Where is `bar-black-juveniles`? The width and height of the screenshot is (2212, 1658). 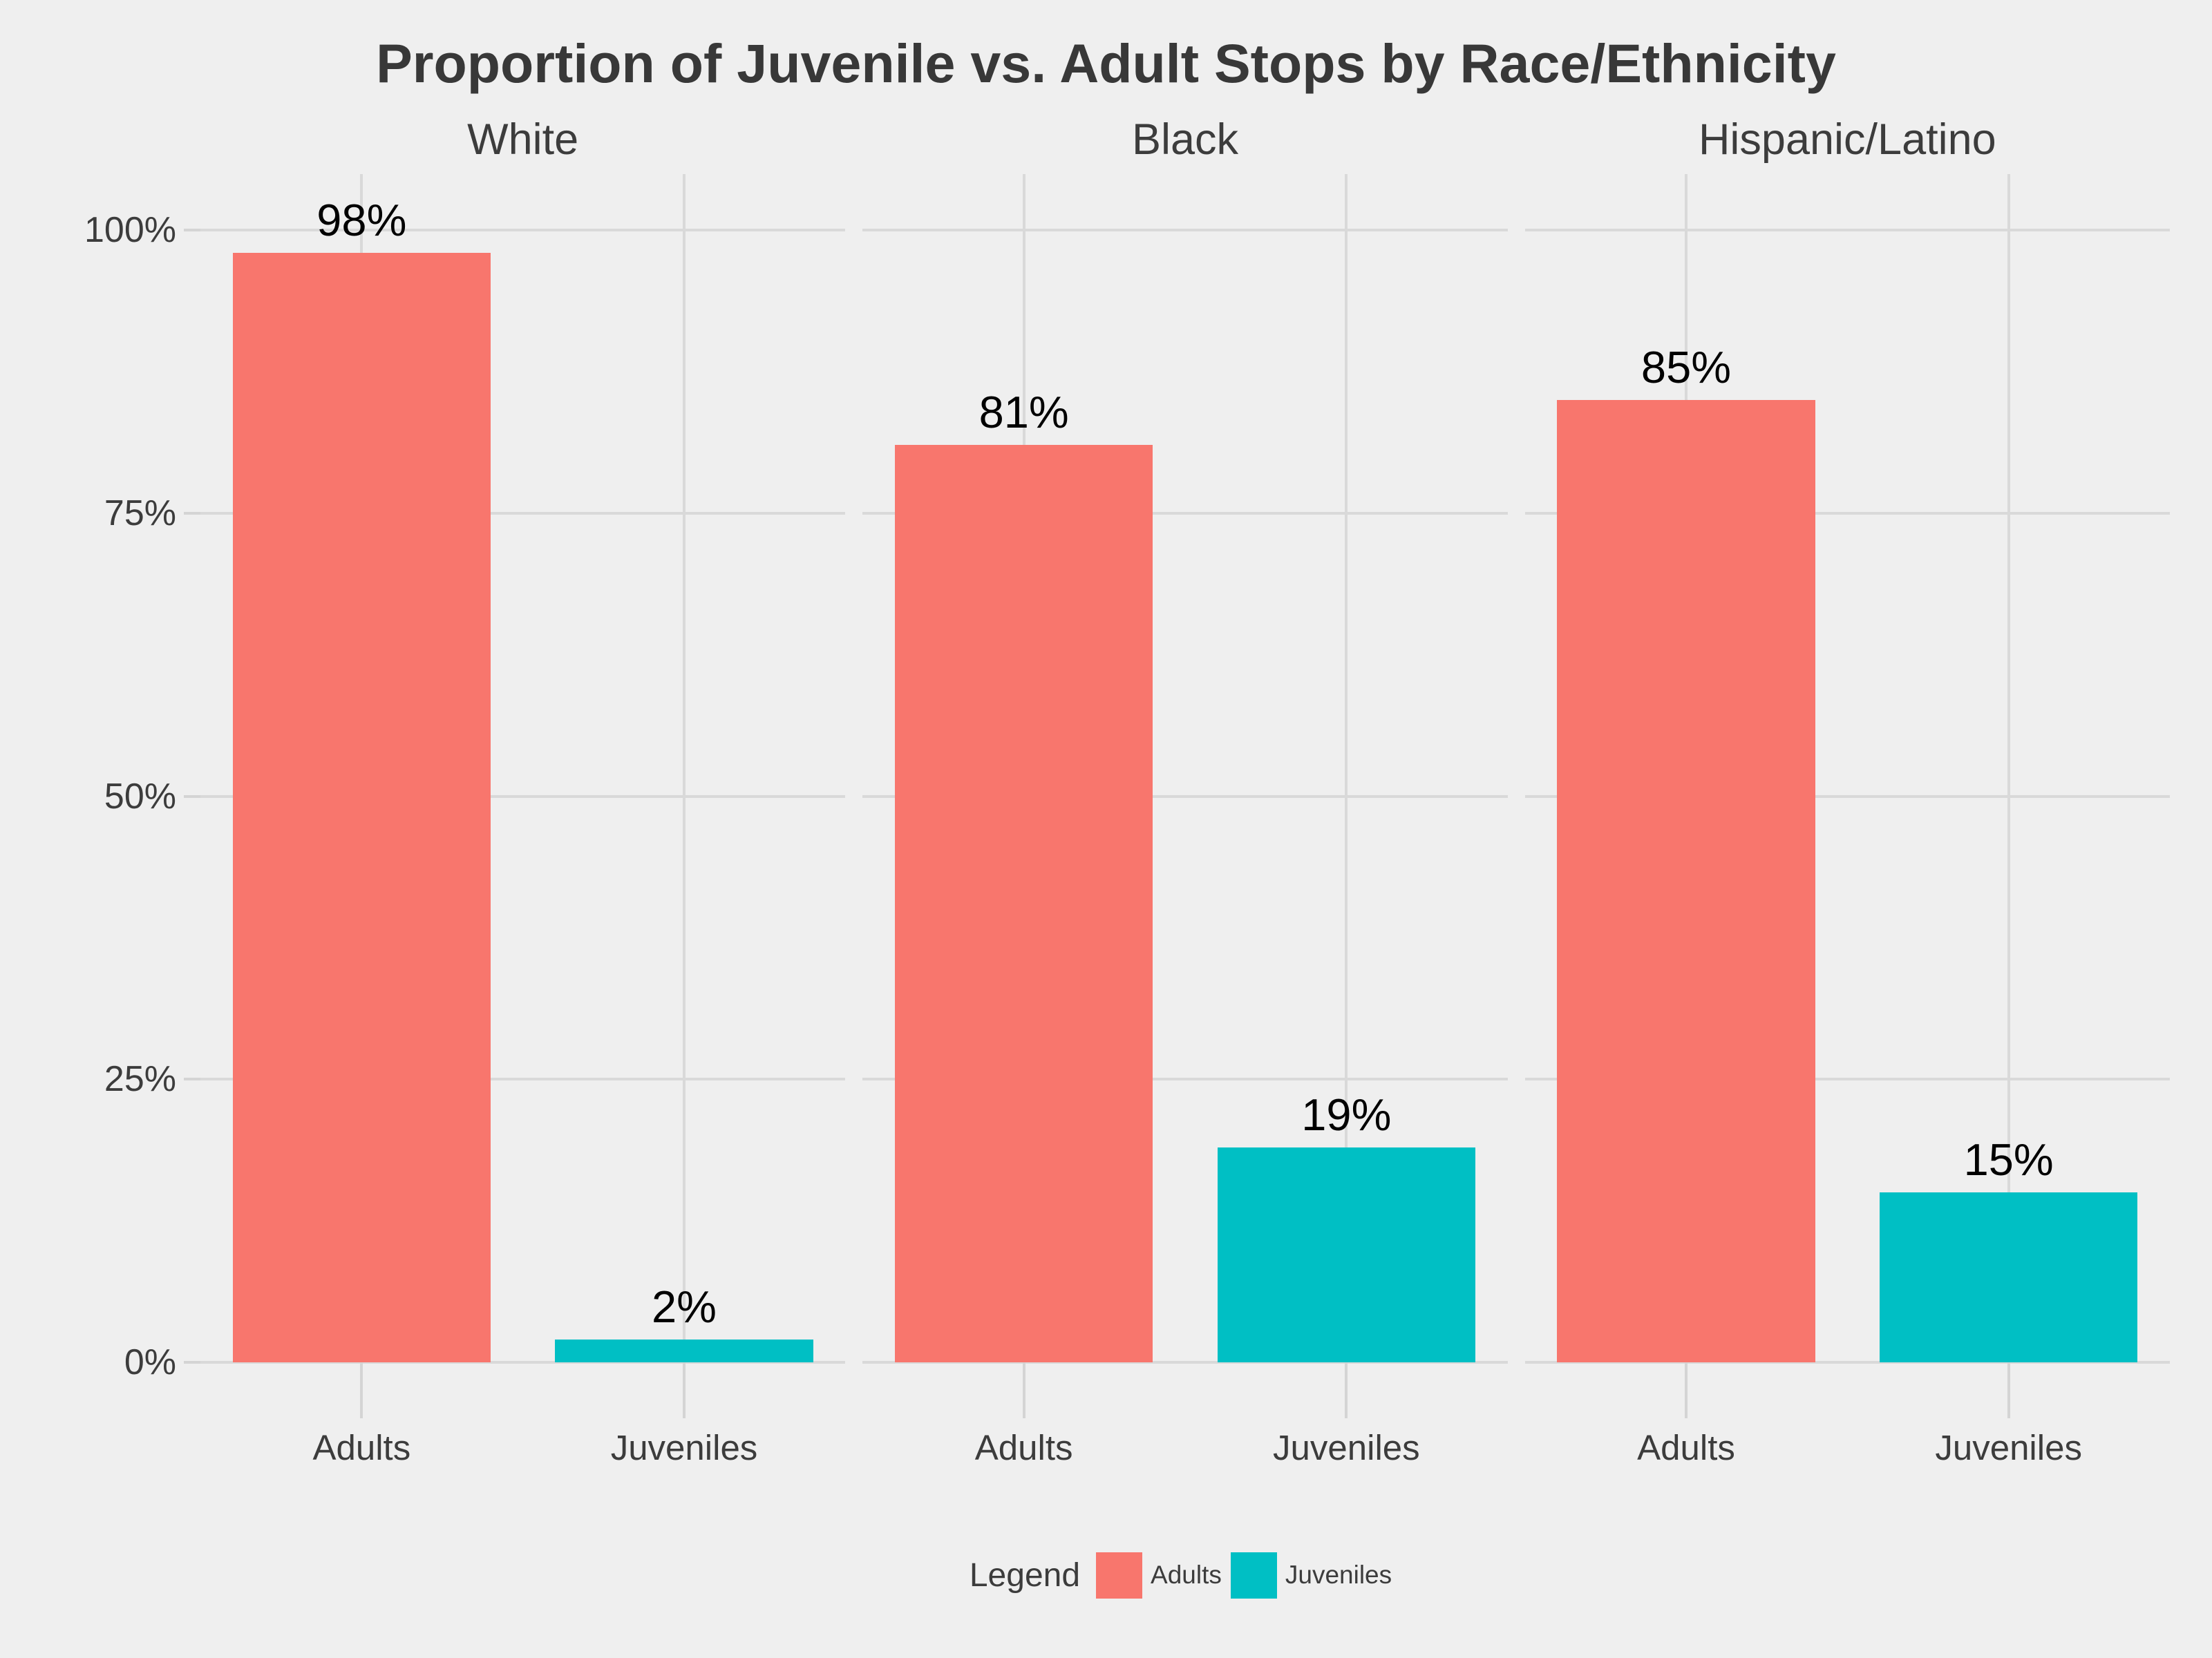
bar-black-juveniles is located at coordinates (1346, 1254).